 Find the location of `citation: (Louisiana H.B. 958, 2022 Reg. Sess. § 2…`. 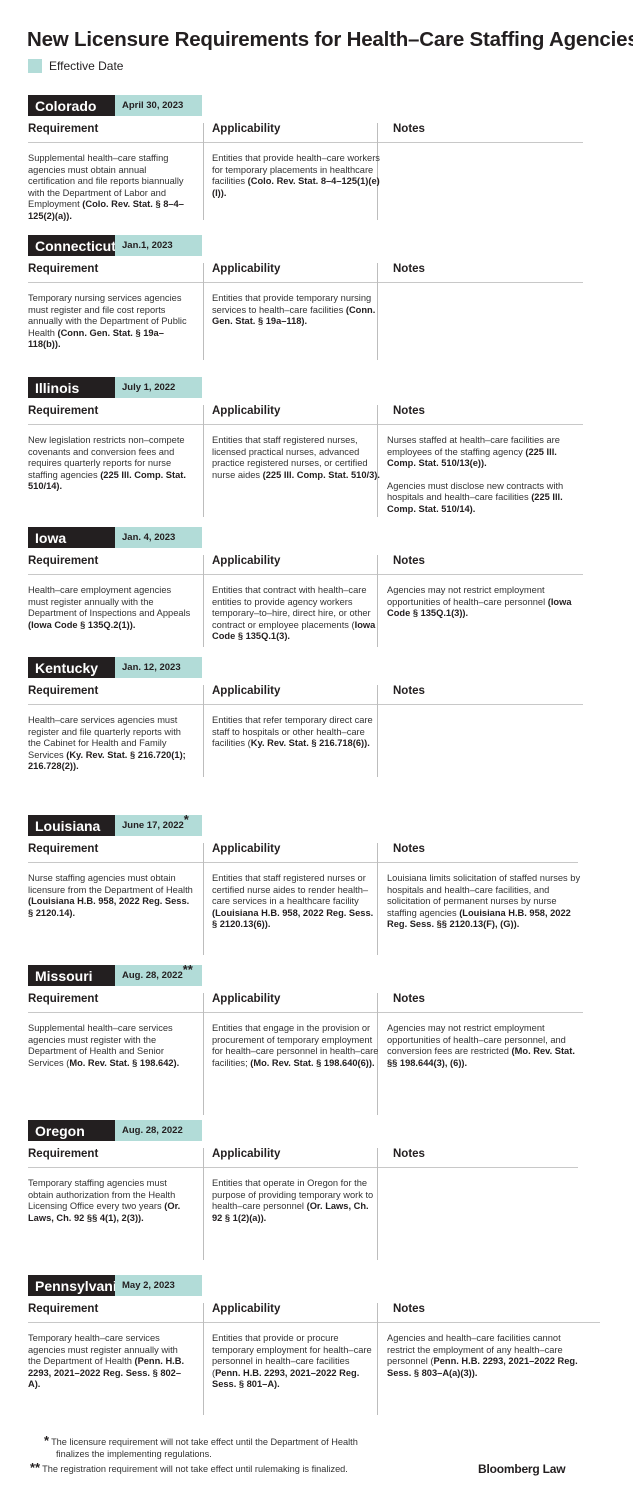

citation: (Louisiana H.B. 958, 2022 Reg. Sess. § 2… is located at coordinates (293, 918).